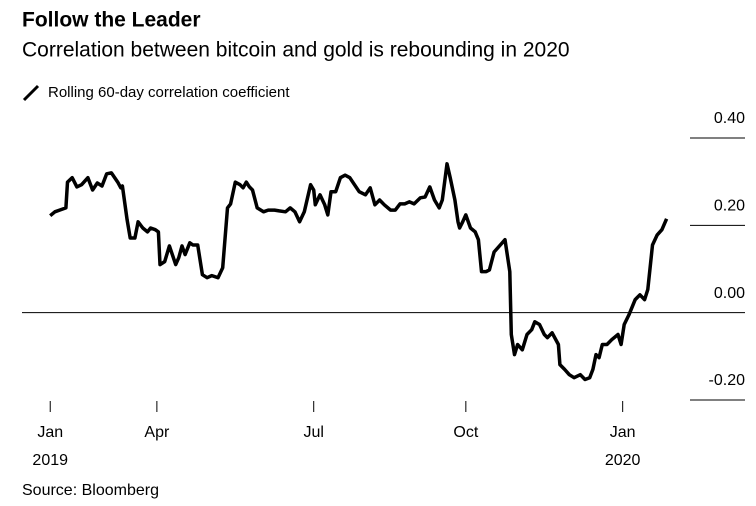 Image resolution: width=756 pixels, height=506 pixels. What do you see at coordinates (729, 293) in the screenshot?
I see `y-tick-label: 0.00` at bounding box center [729, 293].